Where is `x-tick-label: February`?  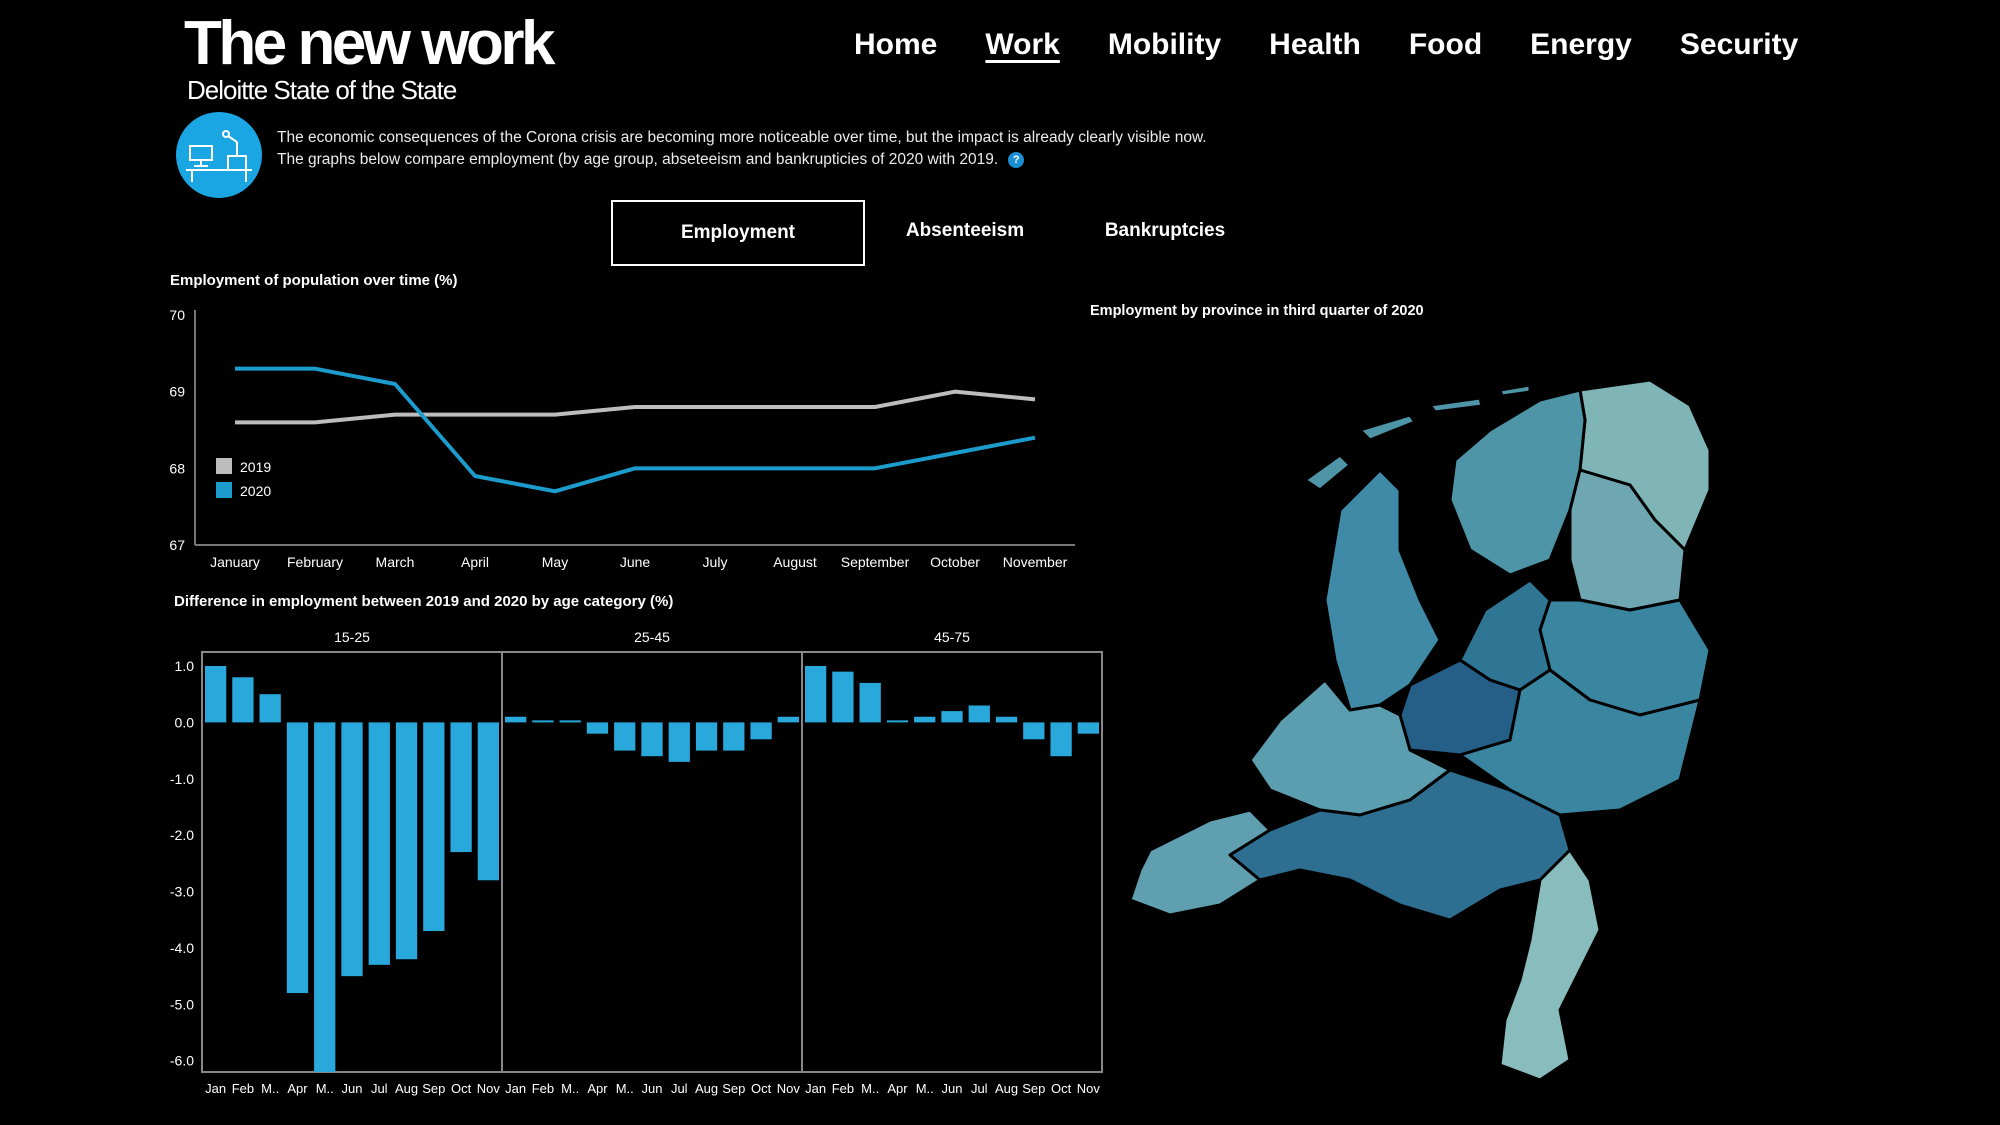 x-tick-label: February is located at coordinates (315, 562).